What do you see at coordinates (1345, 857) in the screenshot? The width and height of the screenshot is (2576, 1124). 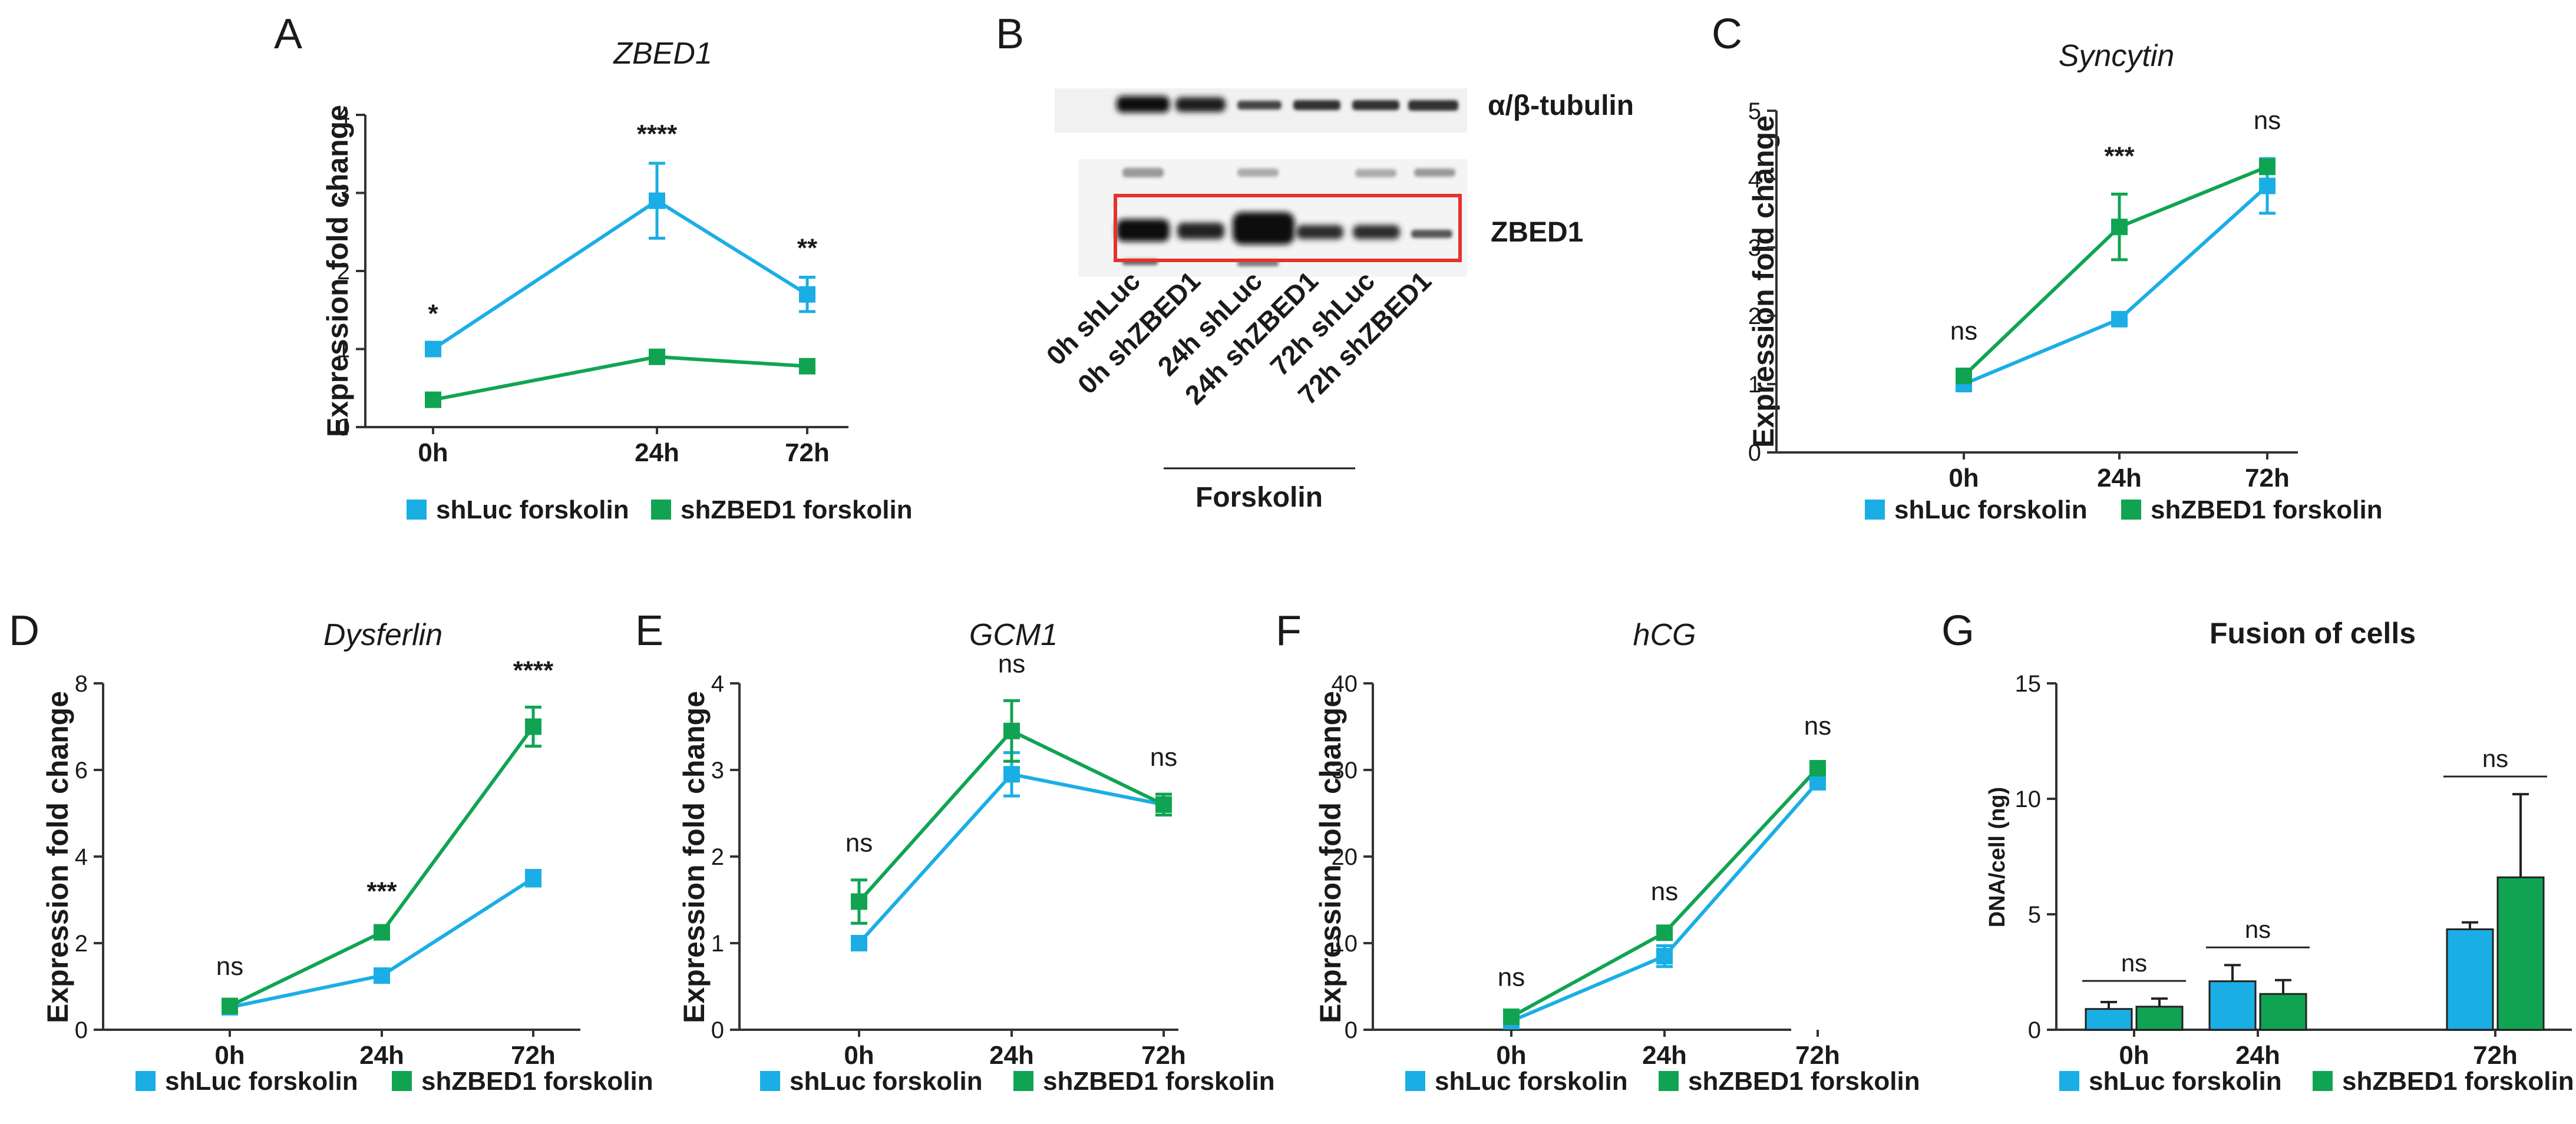 I see `y-tick-label: 20` at bounding box center [1345, 857].